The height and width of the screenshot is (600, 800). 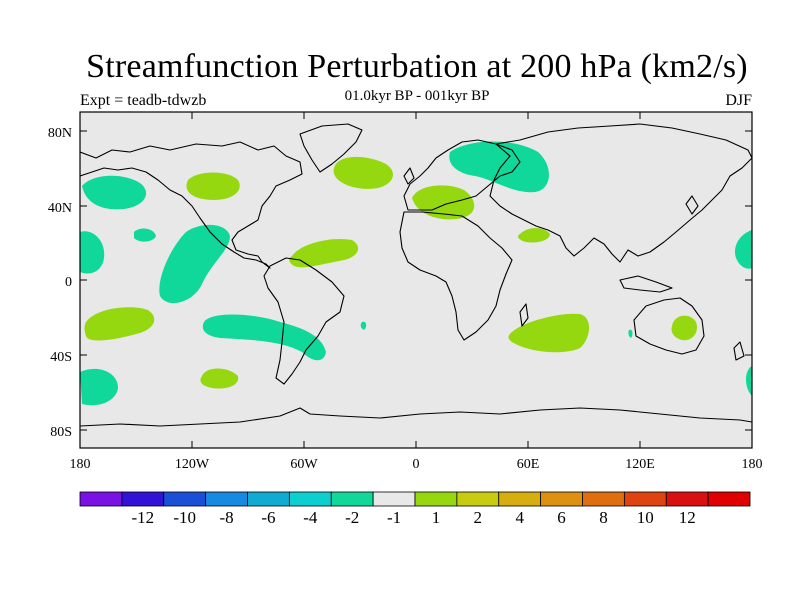 I want to click on lat-label-80s: 80S, so click(x=61, y=432).